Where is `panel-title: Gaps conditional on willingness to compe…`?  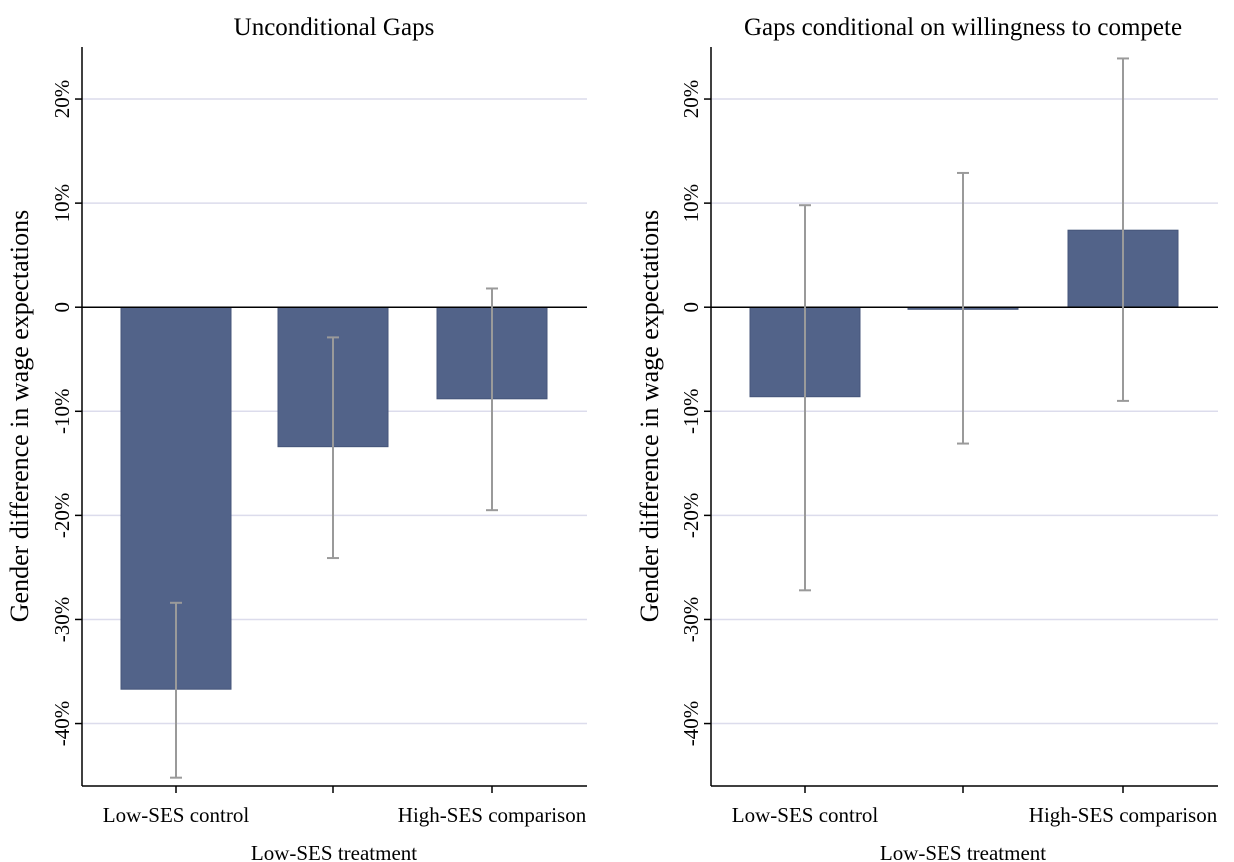
panel-title: Gaps conditional on willingness to compe… is located at coordinates (963, 27).